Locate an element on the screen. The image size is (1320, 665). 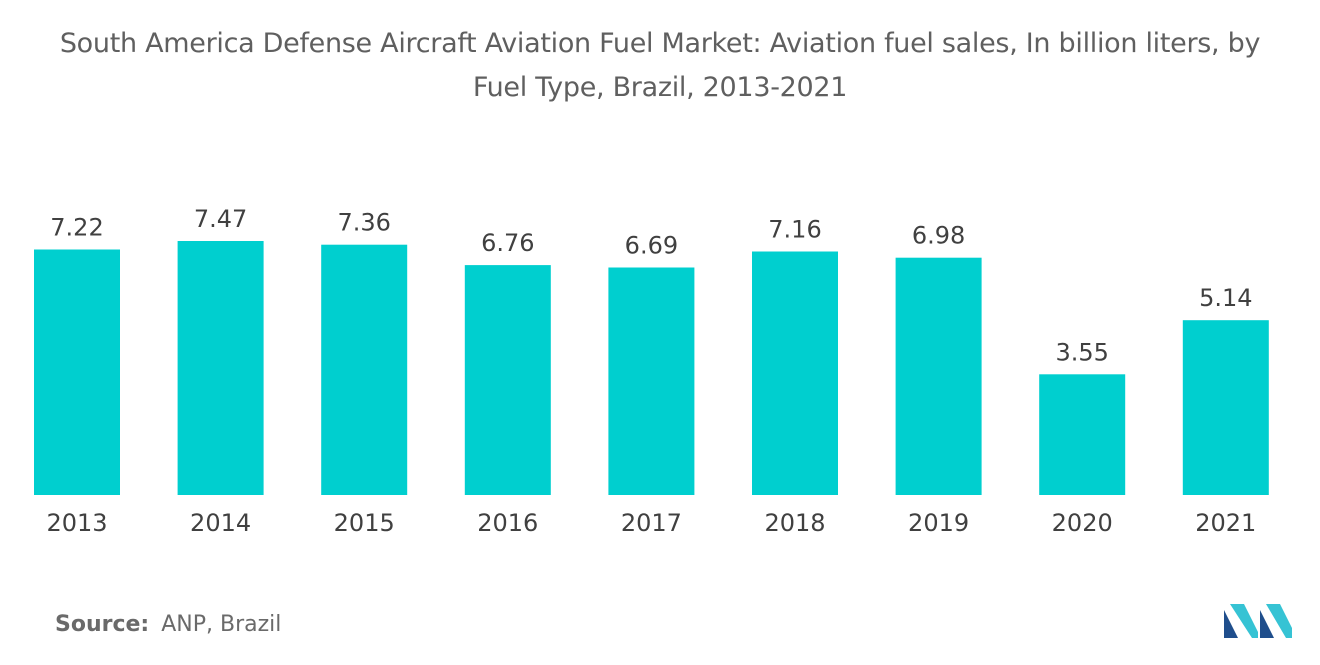
x-tick-label-2017: 2017 is located at coordinates (651, 523).